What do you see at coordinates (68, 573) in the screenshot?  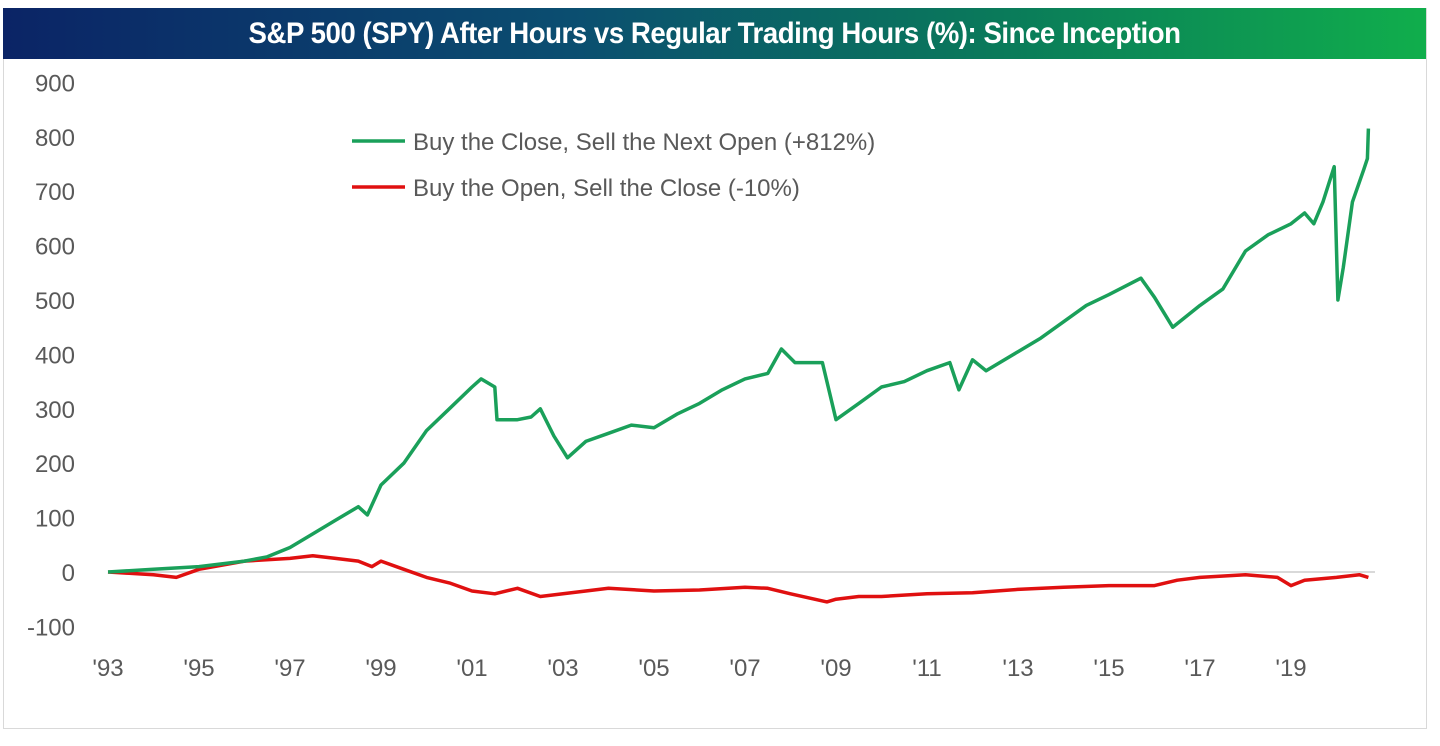 I see `y-tick-label: 0` at bounding box center [68, 573].